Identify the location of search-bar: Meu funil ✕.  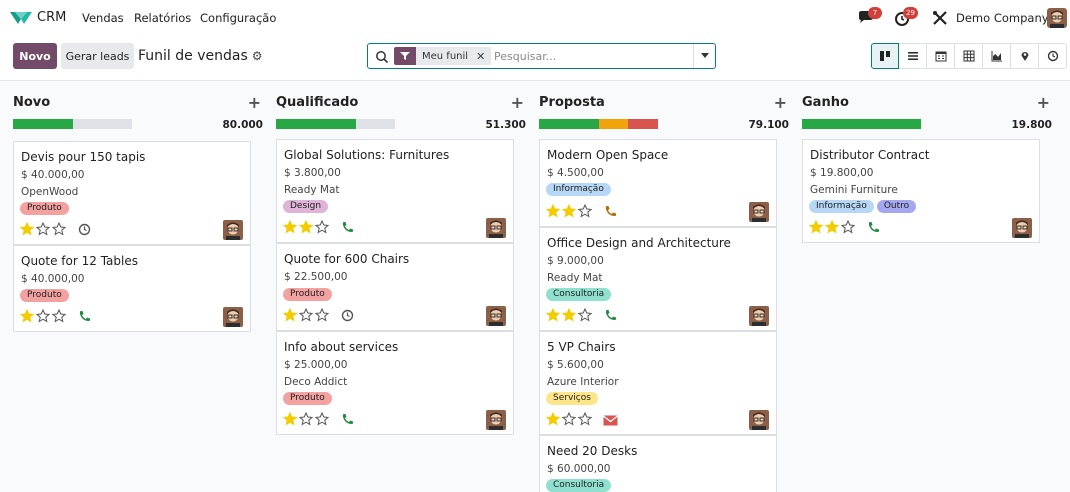
(541, 56).